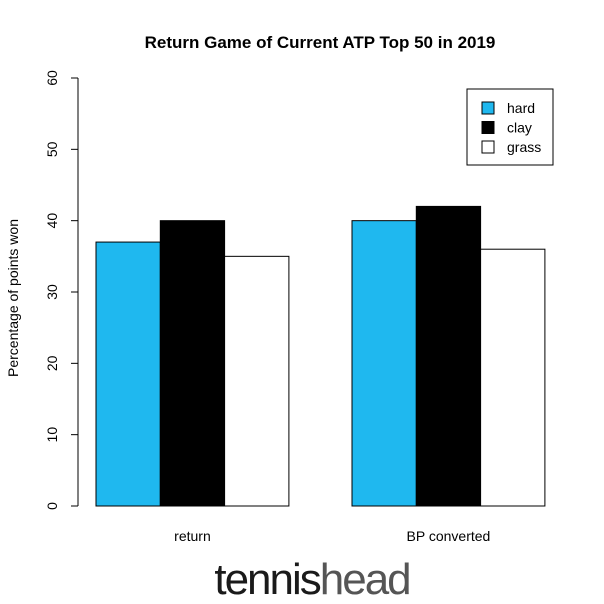  Describe the element at coordinates (449, 536) in the screenshot. I see `category-label: BP converted` at that location.